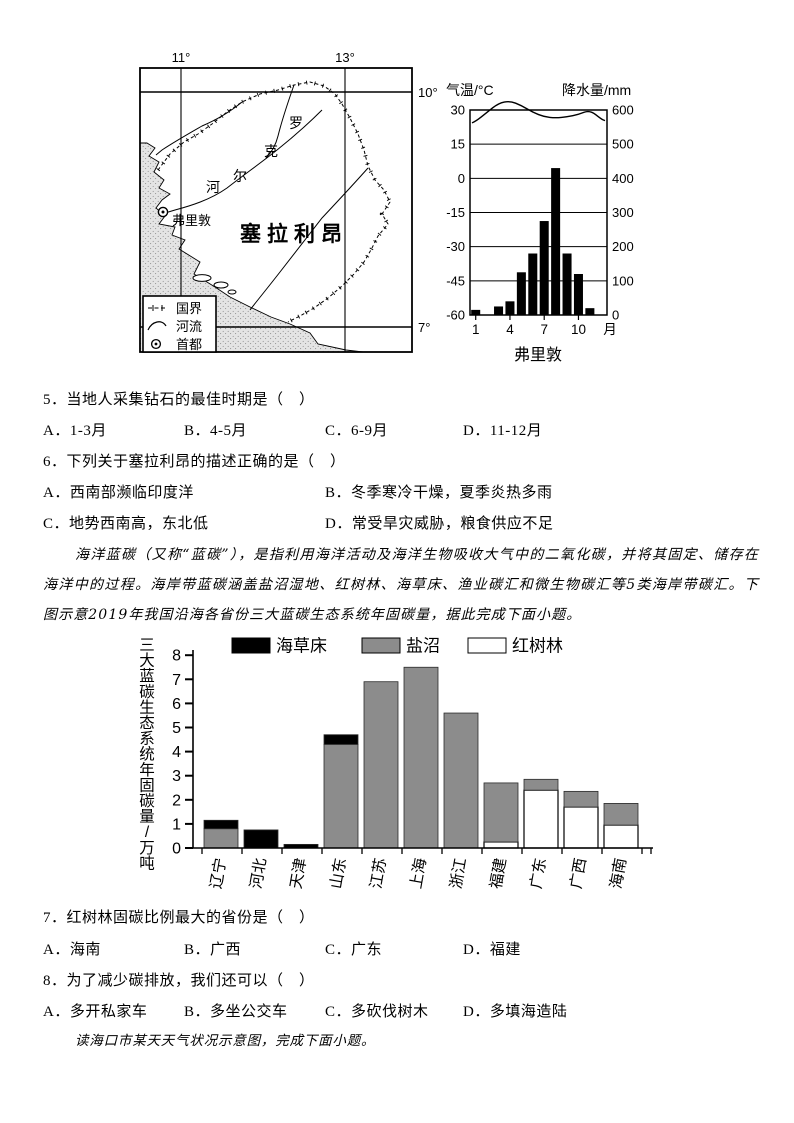 The height and width of the screenshot is (1123, 794). I want to click on svg-text: 300, so click(623, 212).